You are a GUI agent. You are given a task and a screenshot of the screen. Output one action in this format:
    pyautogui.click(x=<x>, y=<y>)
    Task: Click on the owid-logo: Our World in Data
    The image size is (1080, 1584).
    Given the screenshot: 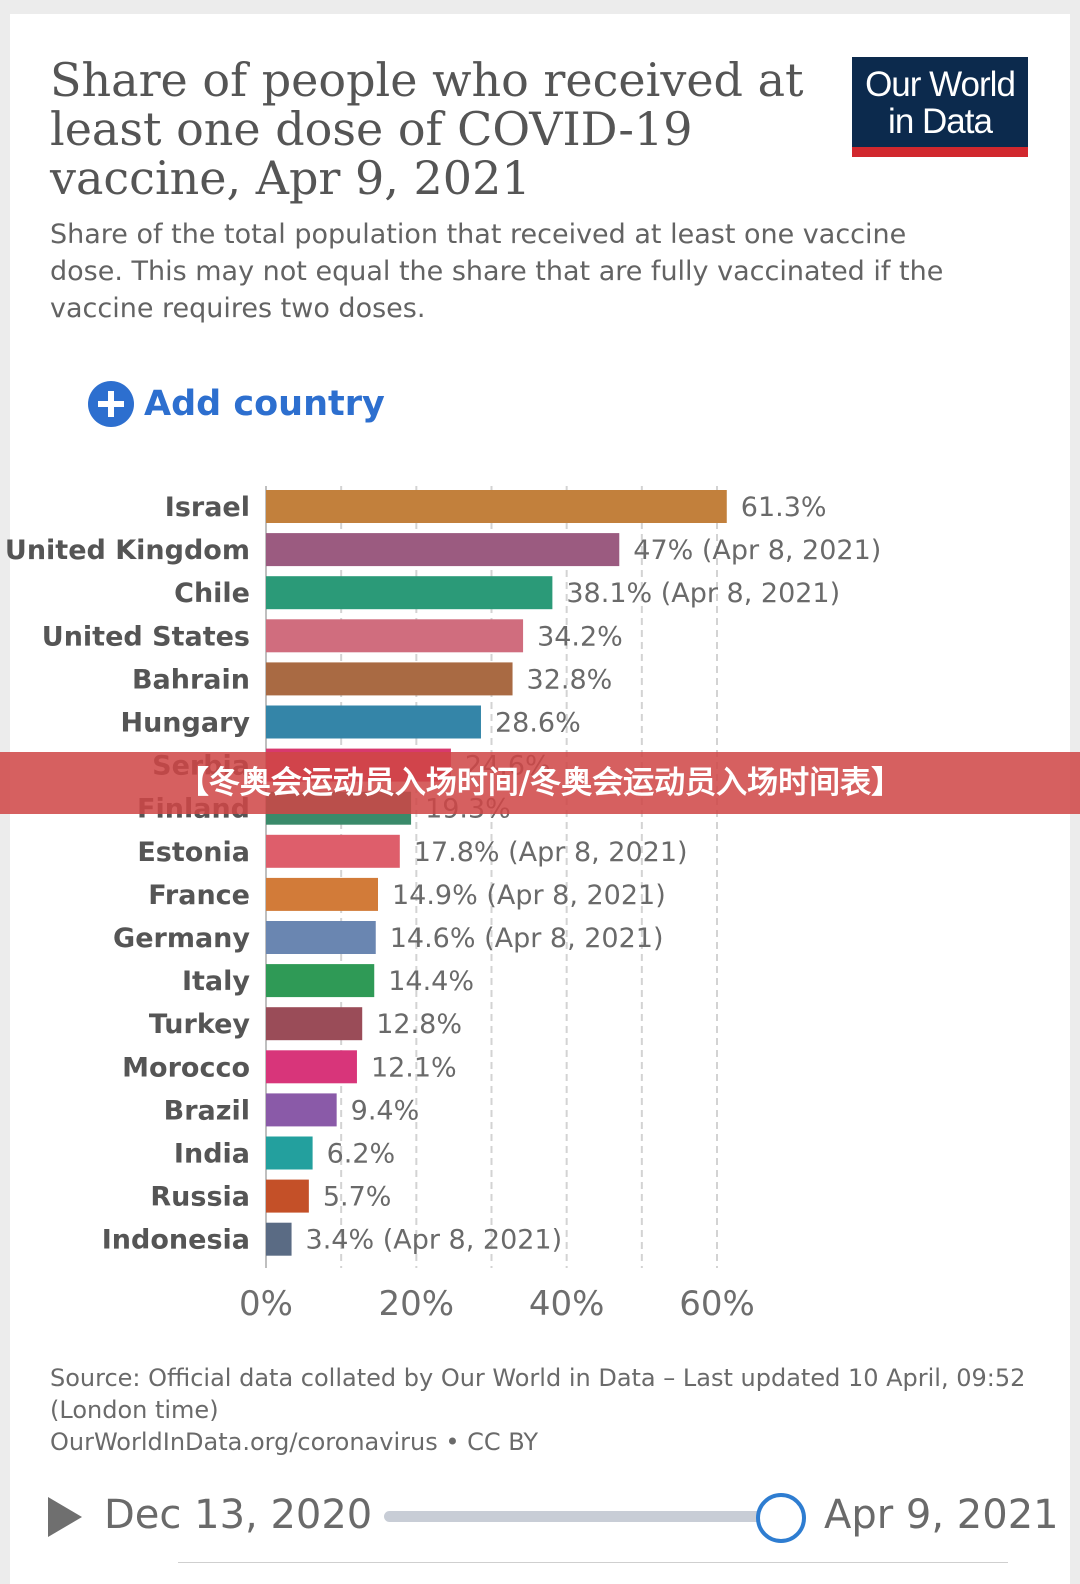 What is the action you would take?
    pyautogui.click(x=940, y=107)
    